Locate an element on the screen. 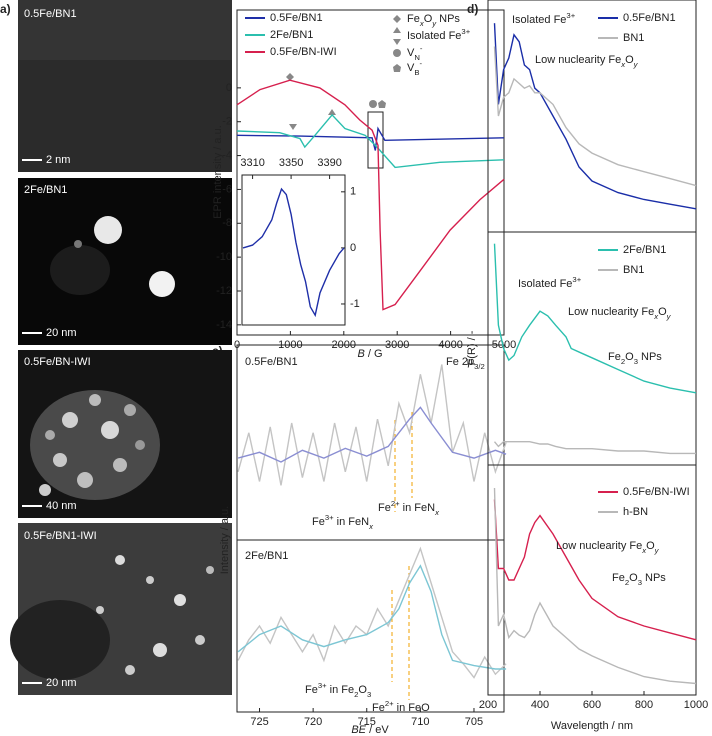 The height and width of the screenshot is (736, 712). y-axis-label: F(R) / - is located at coordinates (472, 347).